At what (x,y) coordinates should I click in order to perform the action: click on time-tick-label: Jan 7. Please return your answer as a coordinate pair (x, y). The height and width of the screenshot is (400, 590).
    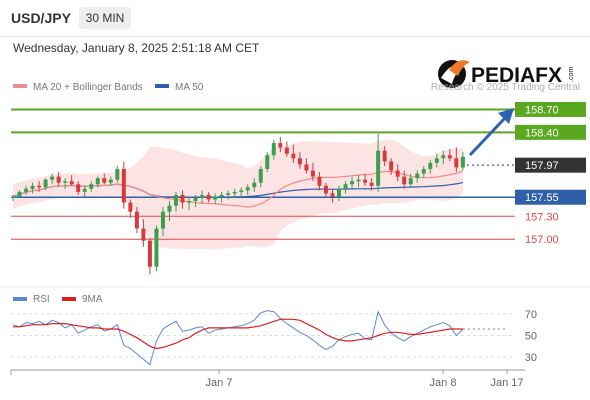
    Looking at the image, I should click on (219, 383).